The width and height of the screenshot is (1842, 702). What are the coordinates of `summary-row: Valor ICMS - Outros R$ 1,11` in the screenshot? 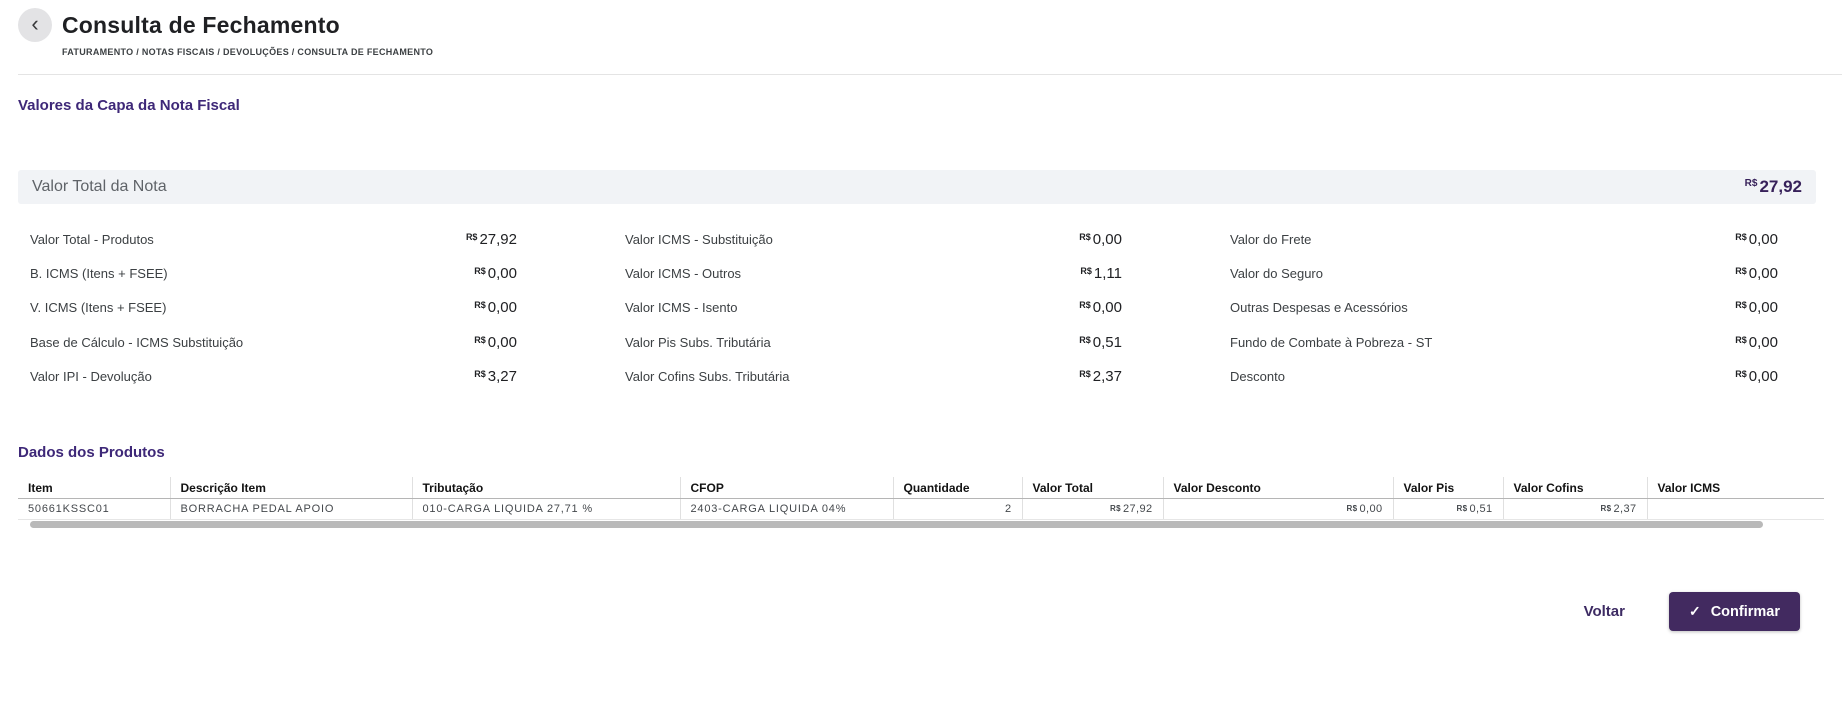 It's located at (873, 273).